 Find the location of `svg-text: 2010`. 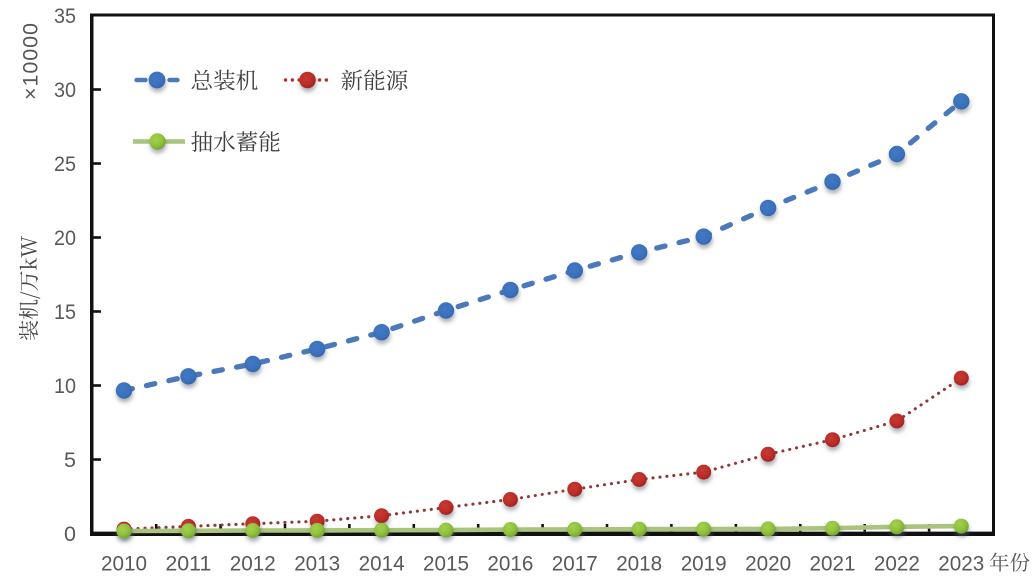

svg-text: 2010 is located at coordinates (124, 564).